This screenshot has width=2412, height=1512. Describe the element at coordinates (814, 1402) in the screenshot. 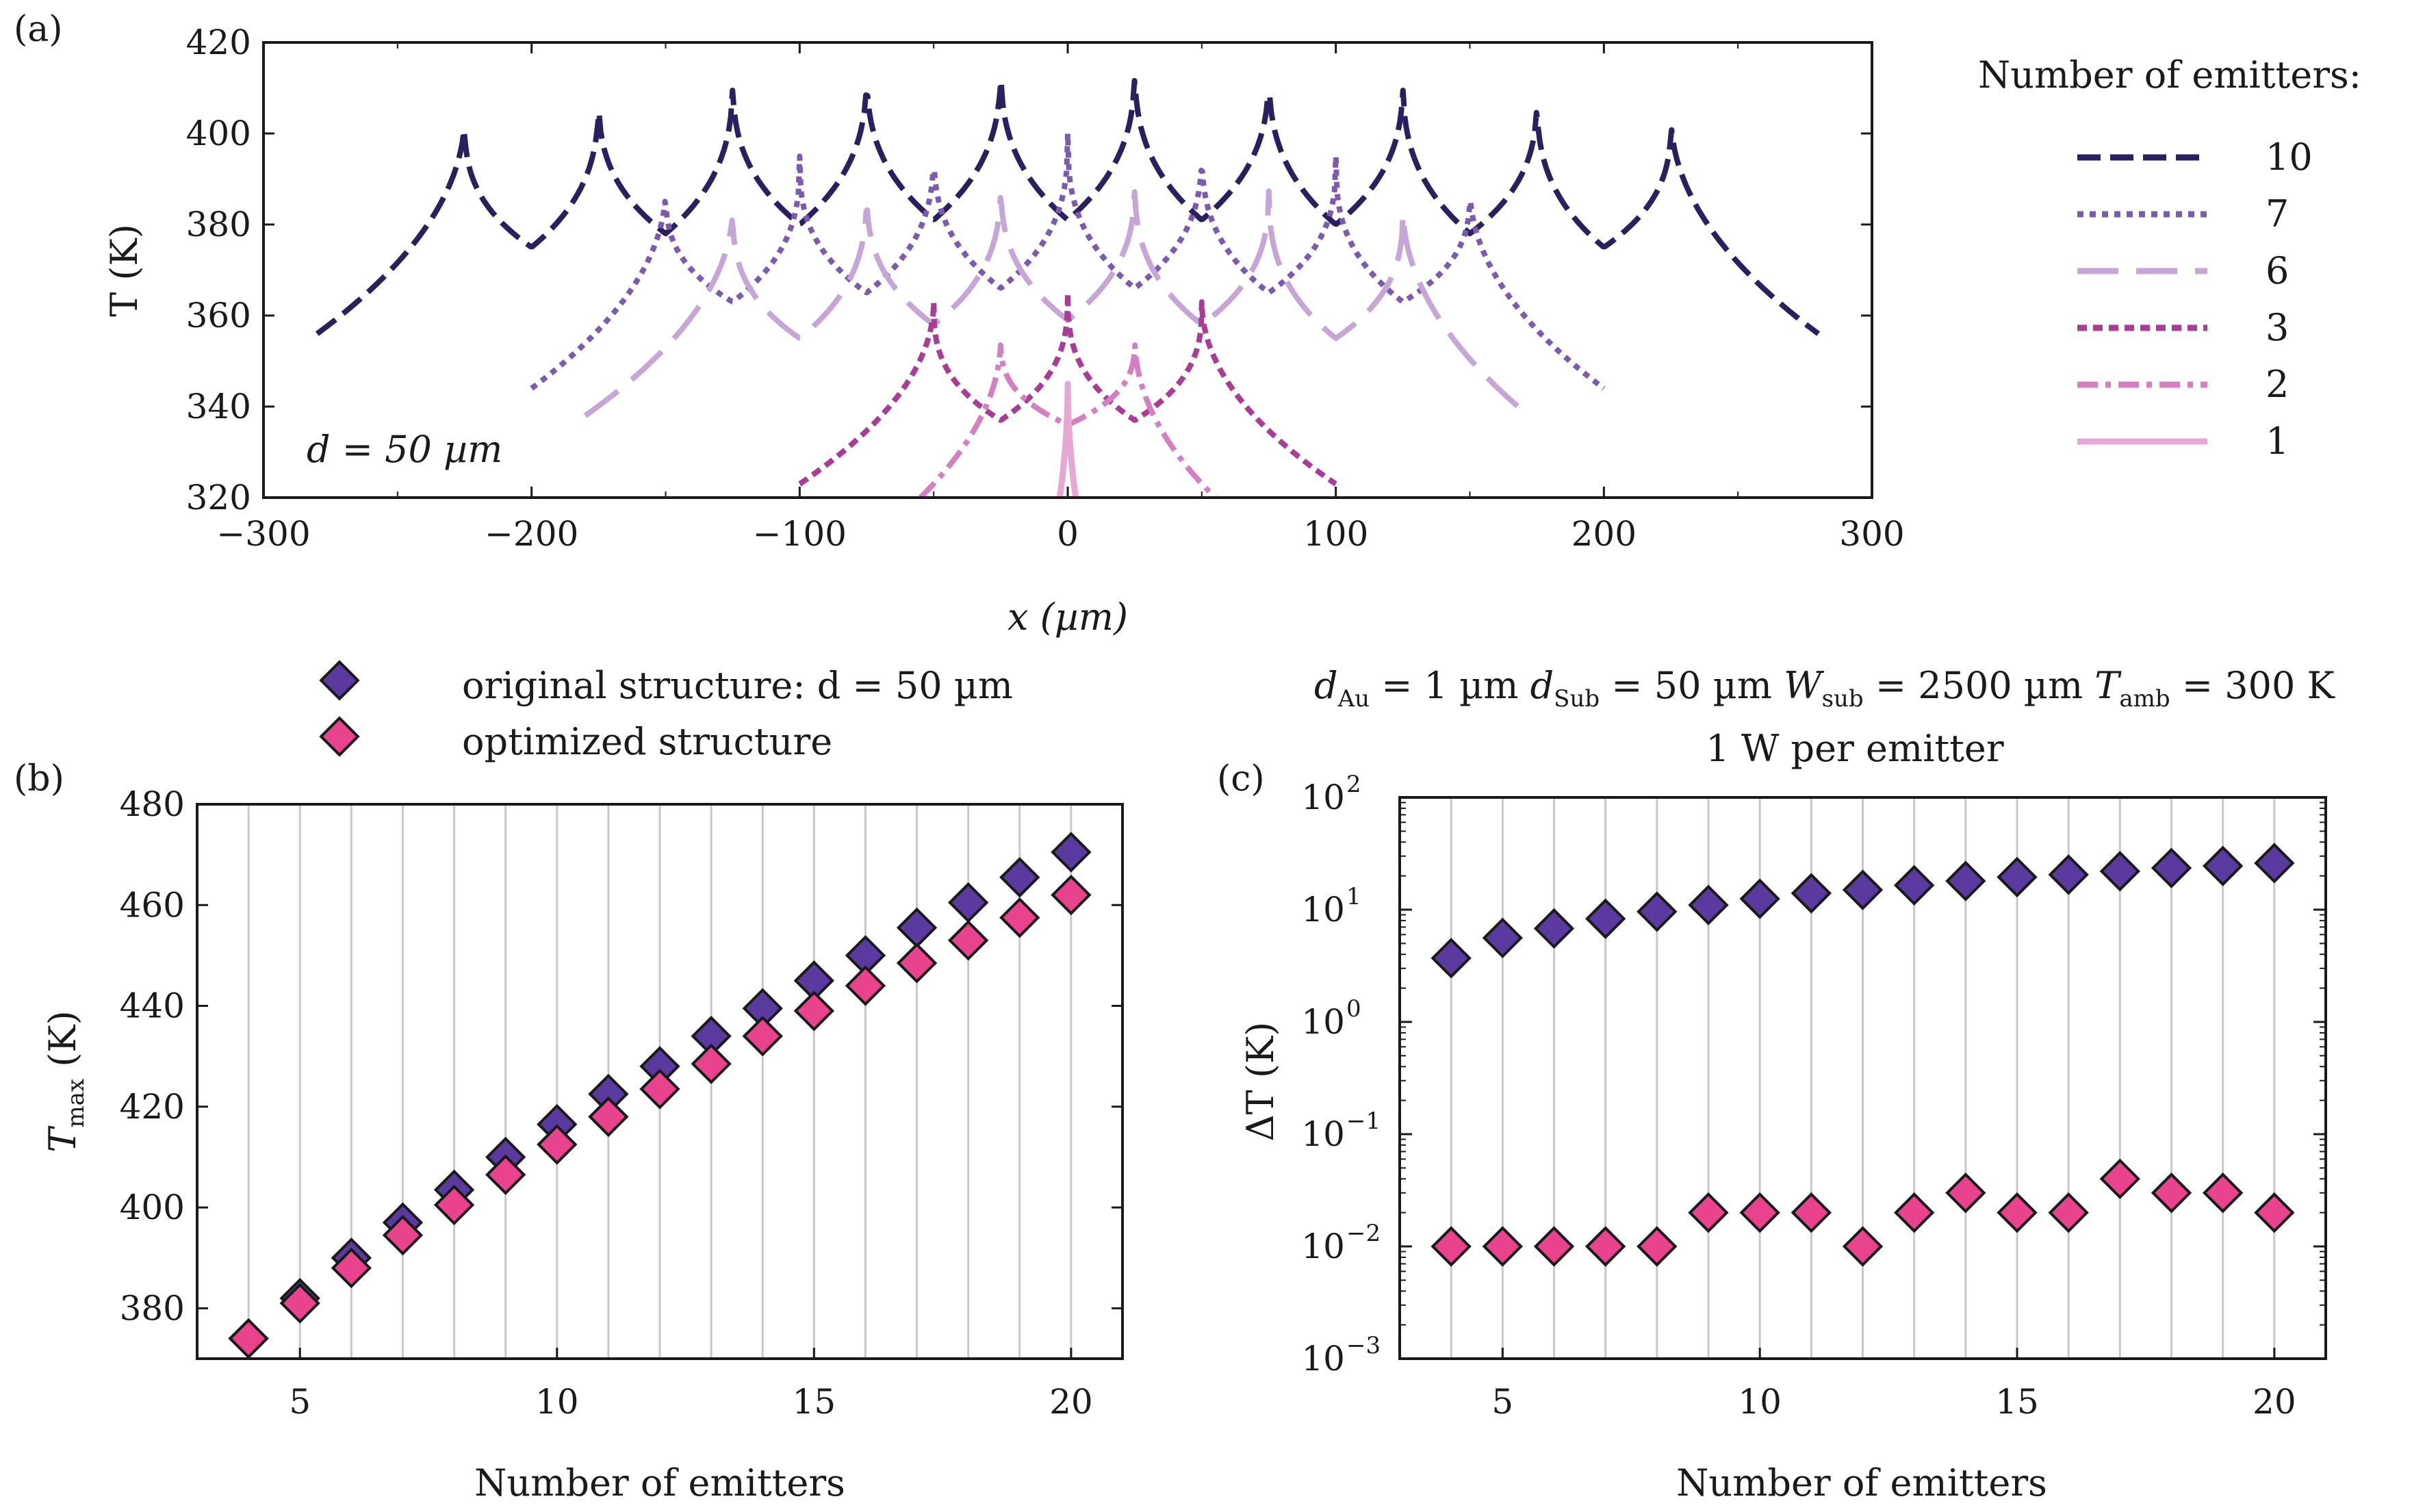

I see `x-tick-label: 15` at that location.